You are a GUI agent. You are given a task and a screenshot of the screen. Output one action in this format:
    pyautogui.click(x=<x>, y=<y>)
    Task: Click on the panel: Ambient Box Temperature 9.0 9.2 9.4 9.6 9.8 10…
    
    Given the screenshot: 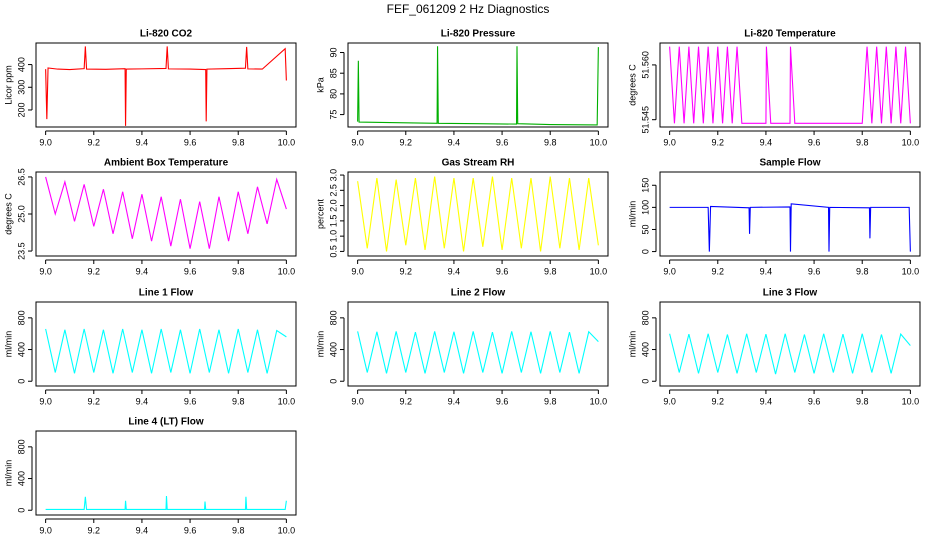 What is the action you would take?
    pyautogui.click(x=150, y=217)
    